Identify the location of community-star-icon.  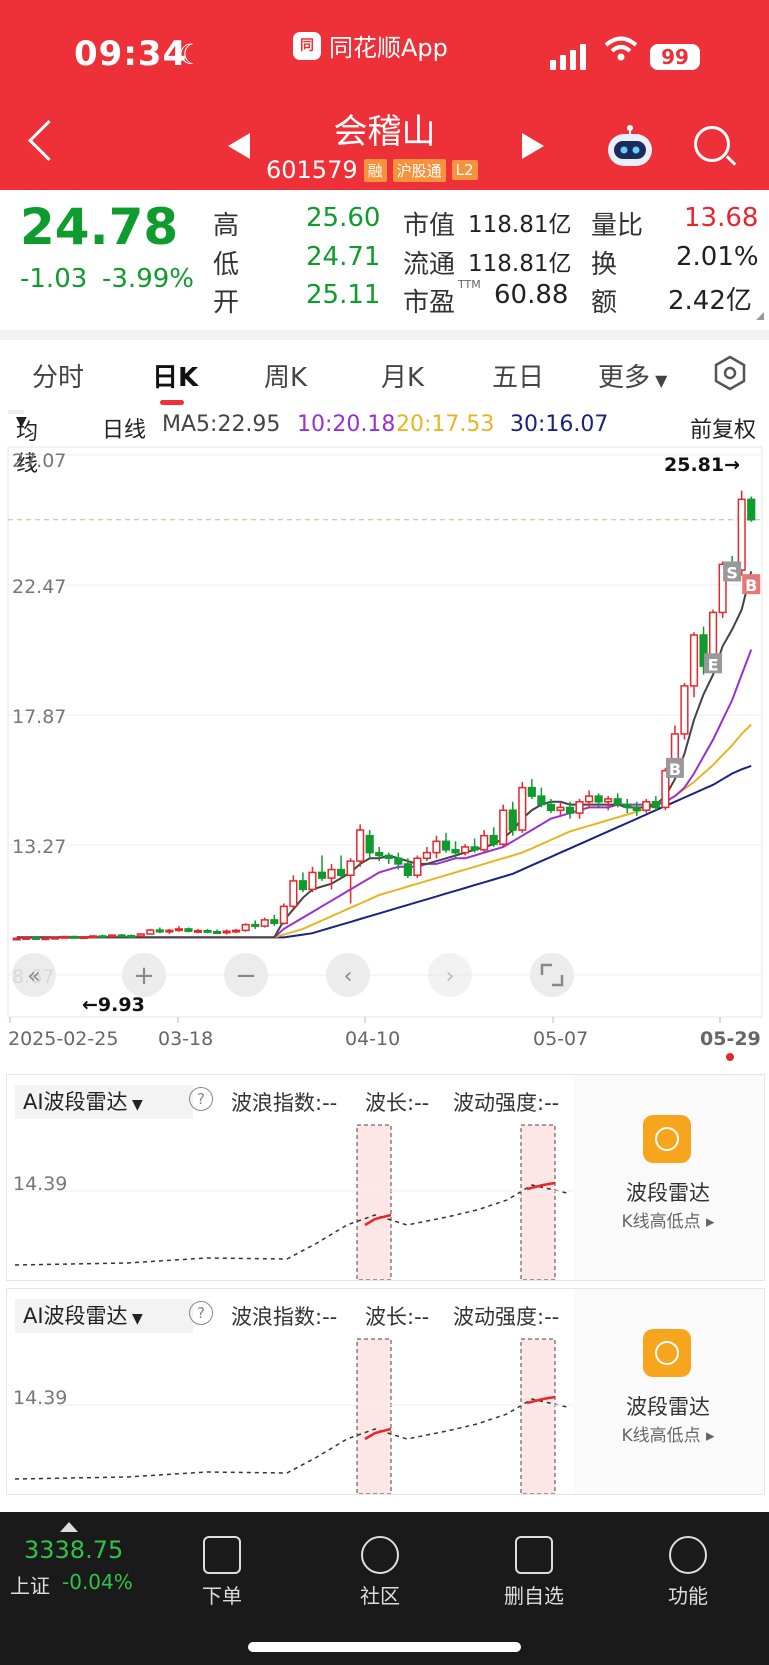
(380, 1555).